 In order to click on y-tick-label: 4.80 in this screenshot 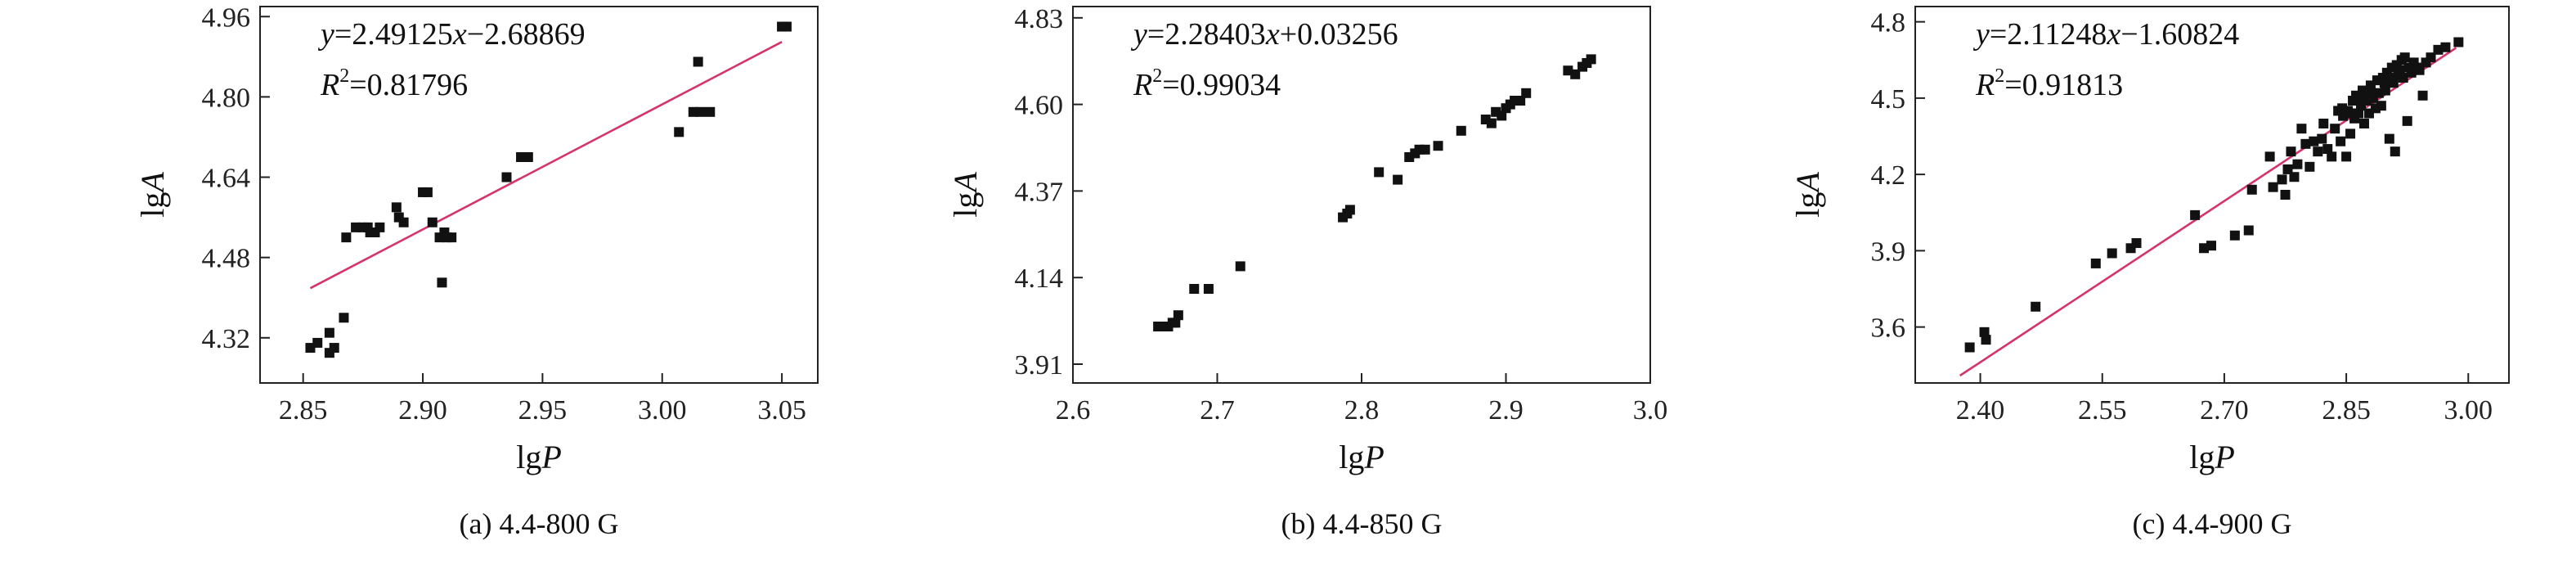, I will do `click(227, 98)`.